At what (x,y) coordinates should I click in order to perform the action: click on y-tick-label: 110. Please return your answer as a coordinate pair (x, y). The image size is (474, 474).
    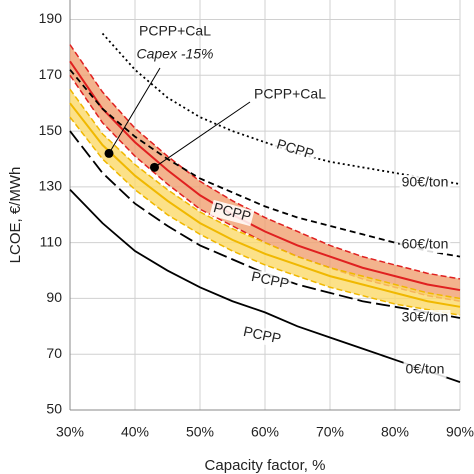
    Looking at the image, I should click on (51, 241).